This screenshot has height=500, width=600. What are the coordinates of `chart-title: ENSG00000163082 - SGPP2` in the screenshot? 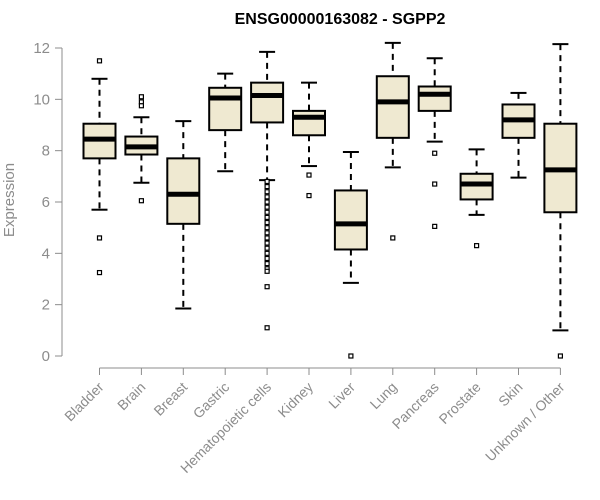 It's located at (340, 19).